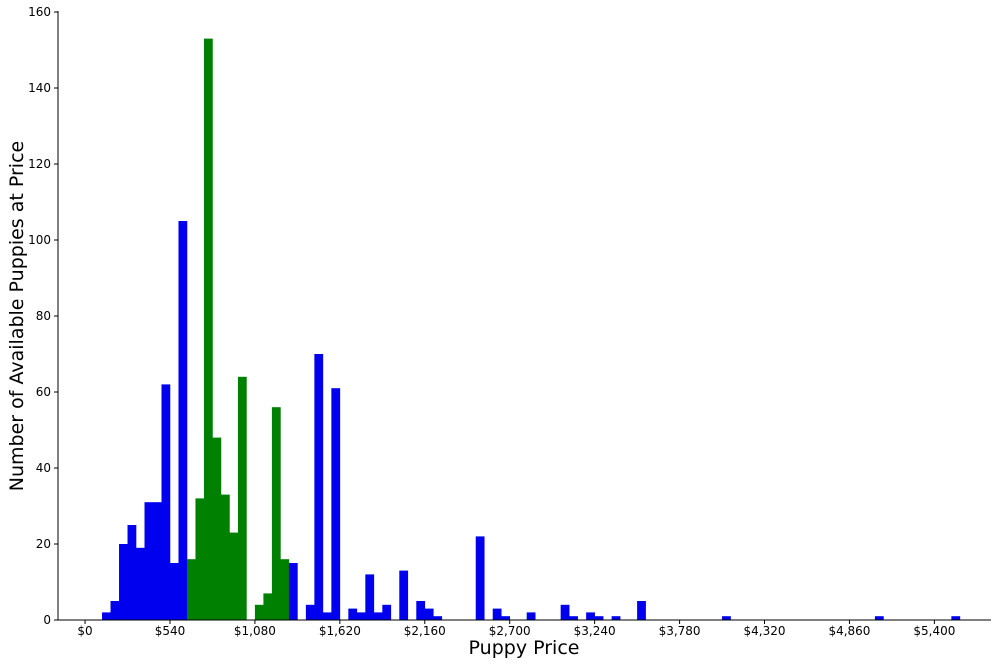  I want to click on y-tick-label: 40, so click(43, 468).